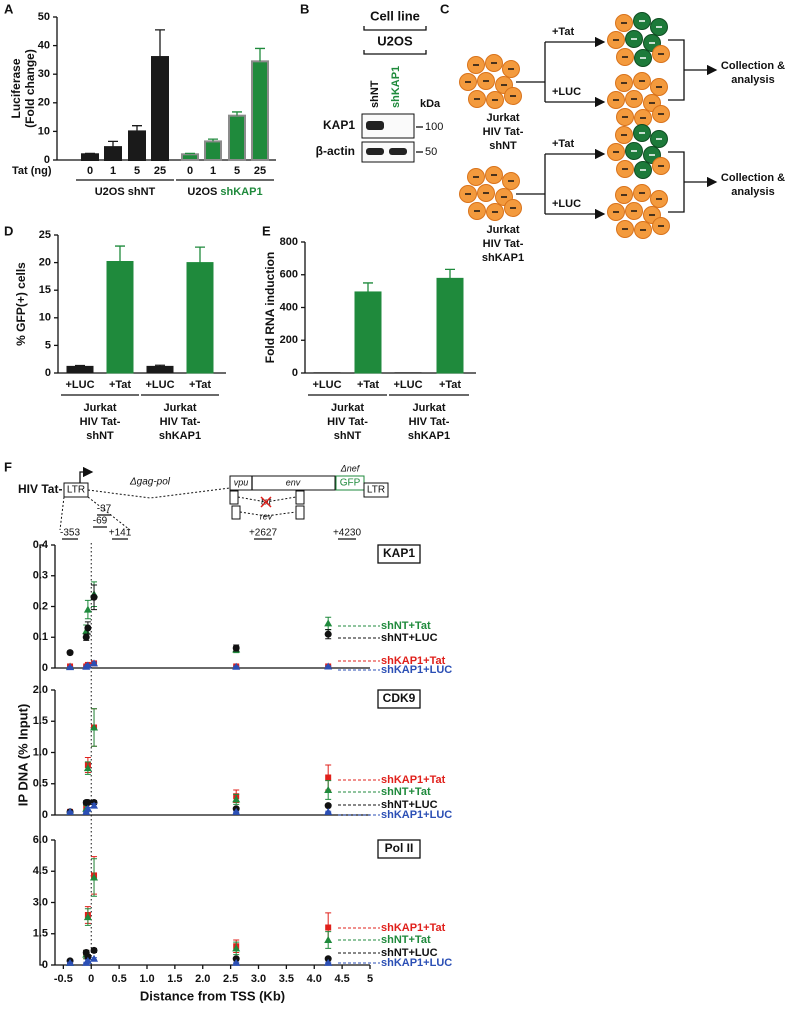 This screenshot has height=1022, width=795. I want to click on panel-label: D, so click(8, 230).